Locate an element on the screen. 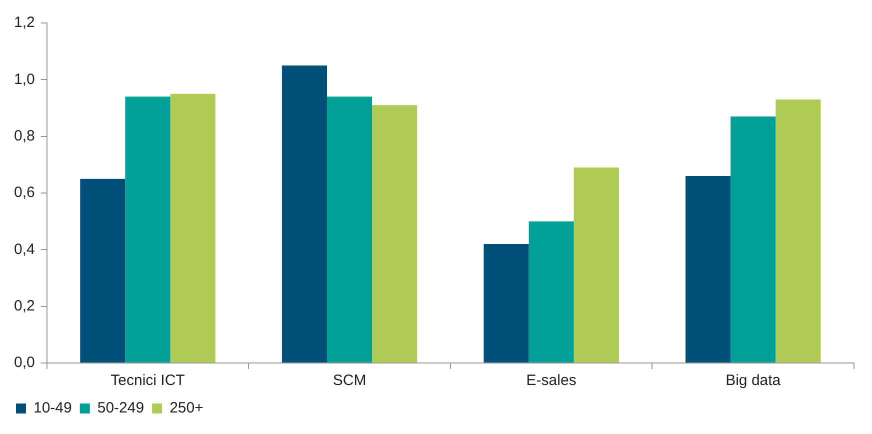 The height and width of the screenshot is (434, 872). y-tick-label: 0,8 is located at coordinates (24, 135).